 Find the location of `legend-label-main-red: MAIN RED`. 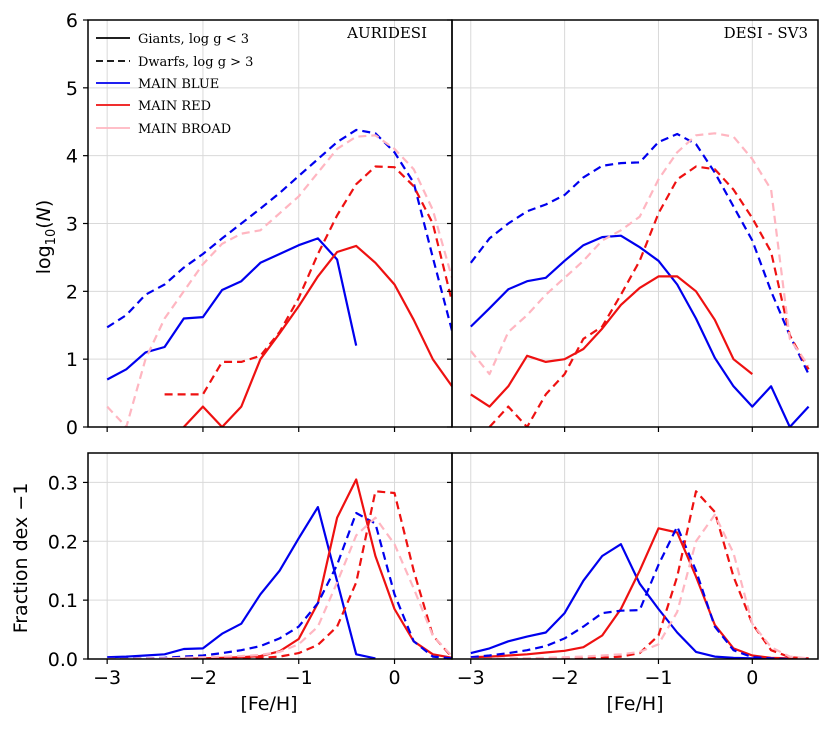

legend-label-main-red: MAIN RED is located at coordinates (174, 106).